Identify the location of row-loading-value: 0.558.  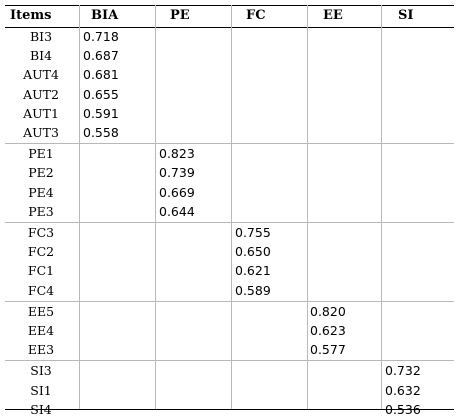
(101, 132).